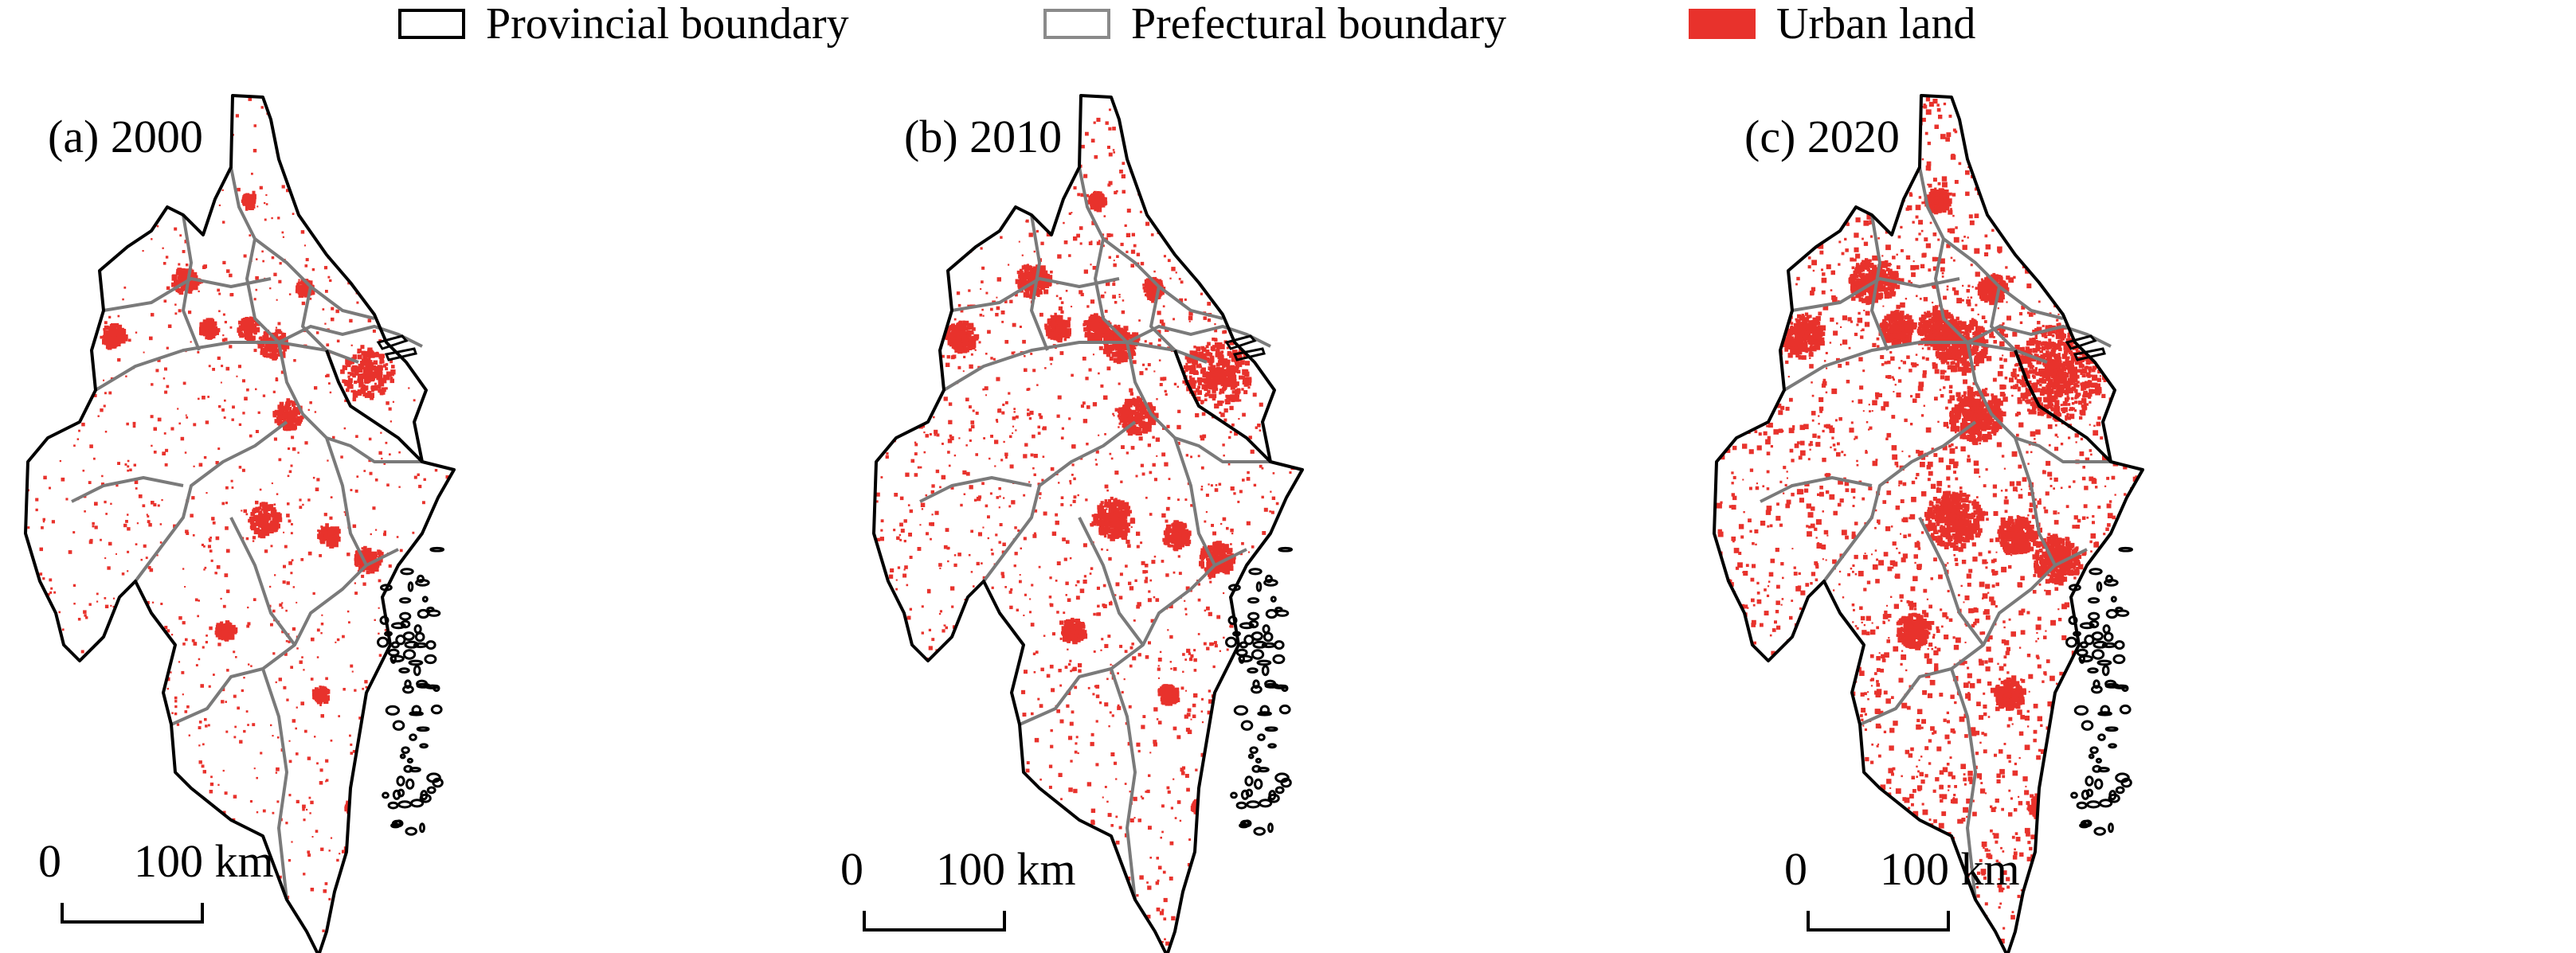 Image resolution: width=2576 pixels, height=953 pixels. What do you see at coordinates (1319, 24) in the screenshot?
I see `legend-label-prefectural: Prefectural boundary` at bounding box center [1319, 24].